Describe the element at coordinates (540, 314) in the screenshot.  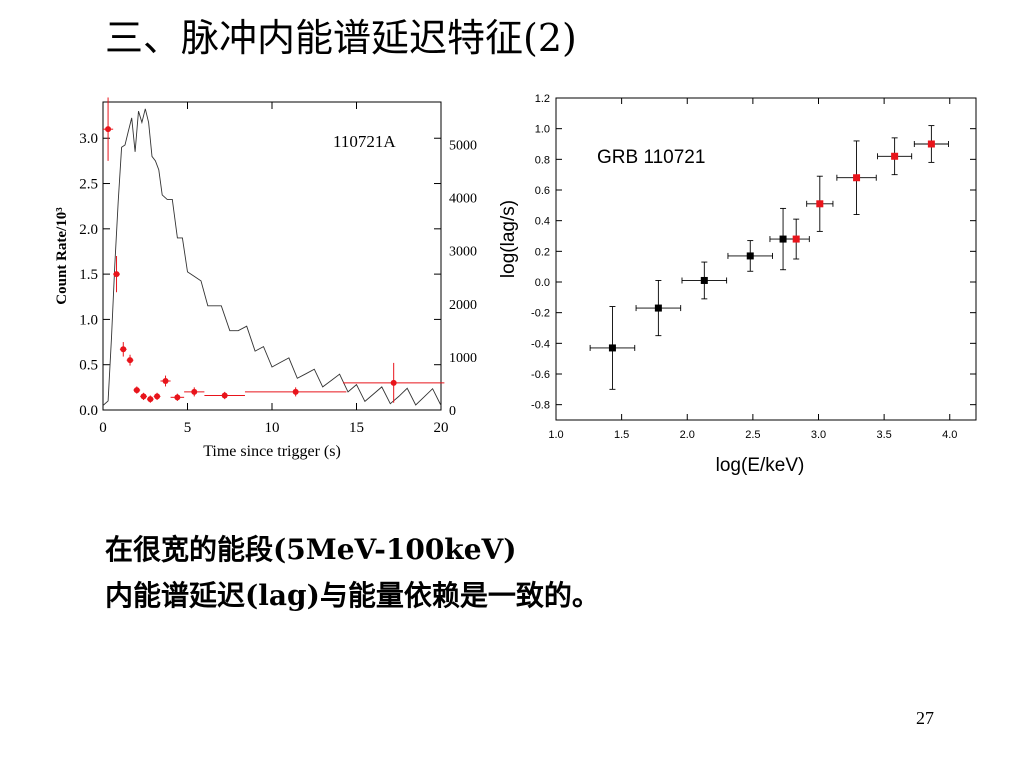
I see `y-tick-label: -0.2` at that location.